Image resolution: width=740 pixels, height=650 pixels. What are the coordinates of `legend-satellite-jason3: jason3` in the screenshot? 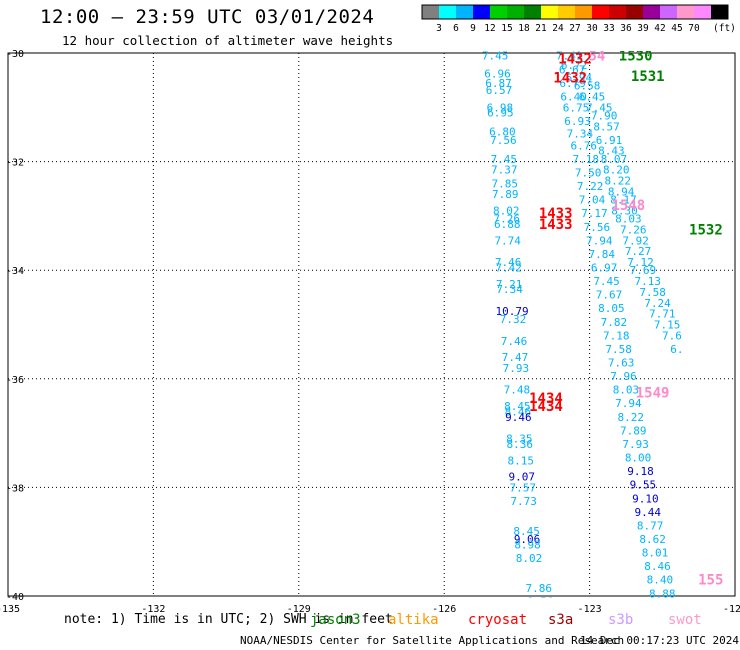 It's located at (335, 620).